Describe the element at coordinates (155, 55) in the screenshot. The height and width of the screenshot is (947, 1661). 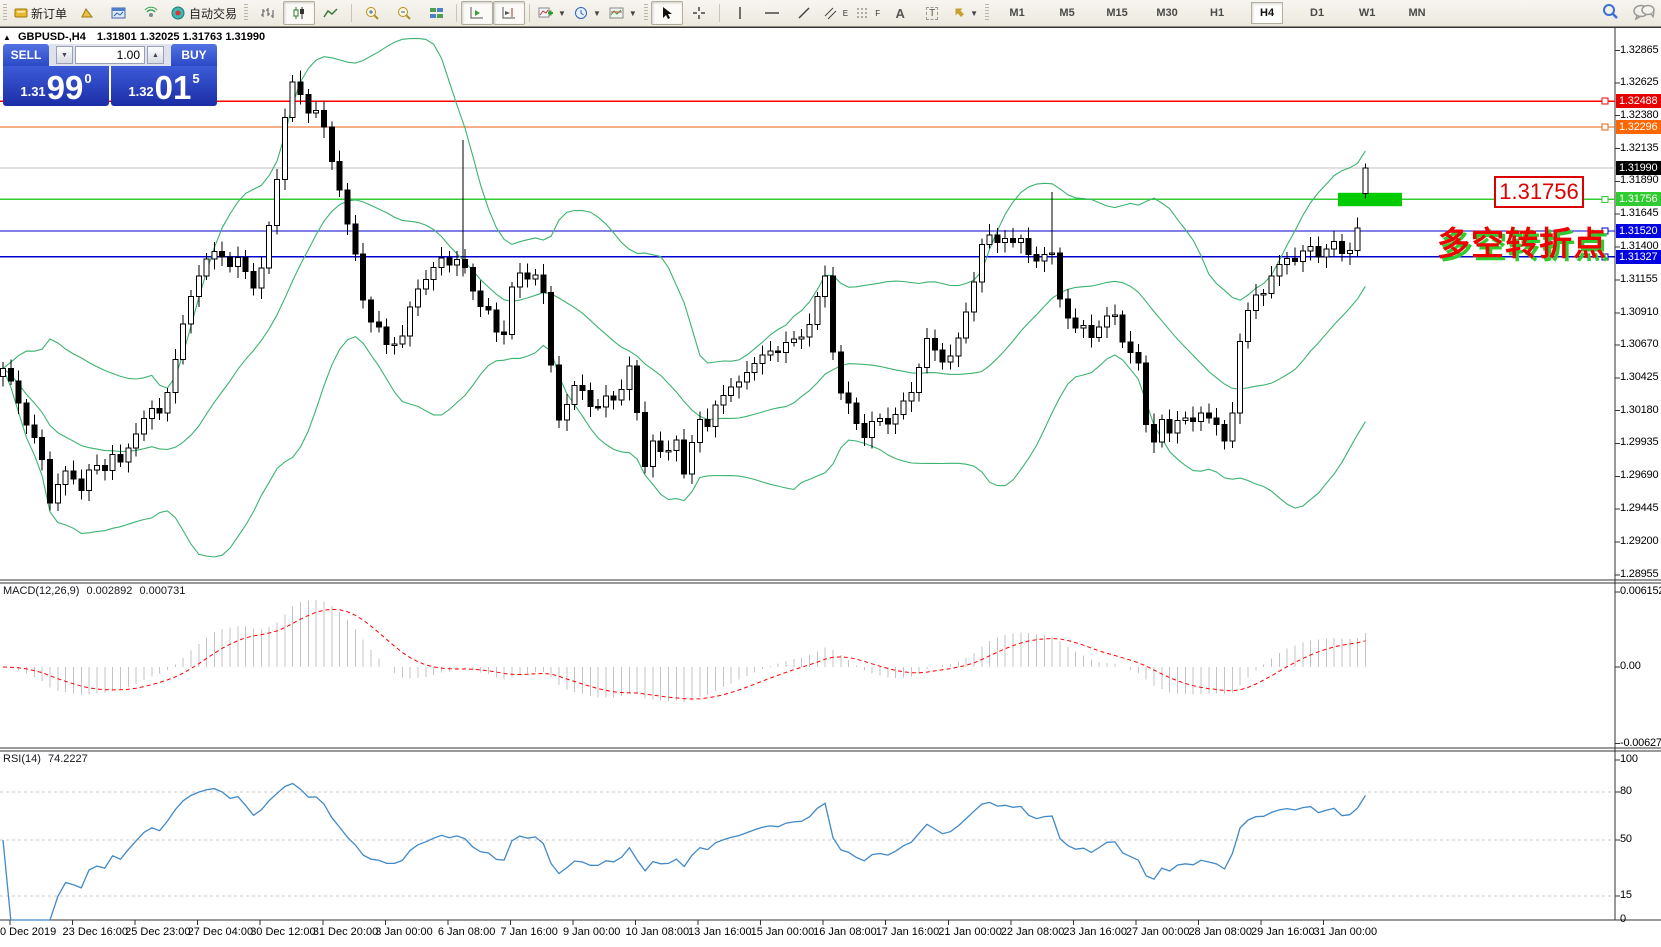
I see `volume-increase-button: ▲` at that location.